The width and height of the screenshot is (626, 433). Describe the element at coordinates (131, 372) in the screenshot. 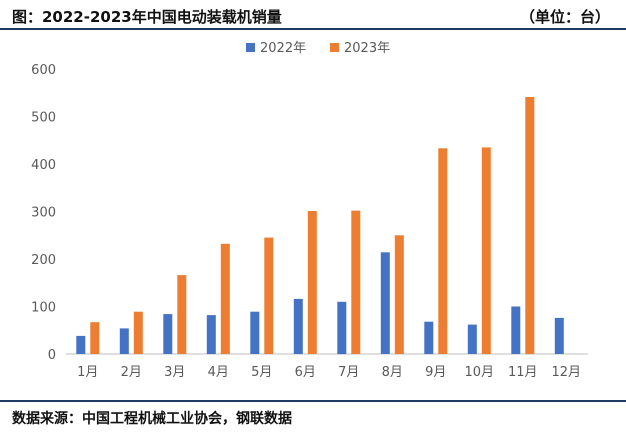

I see `x-tick-label: 2月` at that location.